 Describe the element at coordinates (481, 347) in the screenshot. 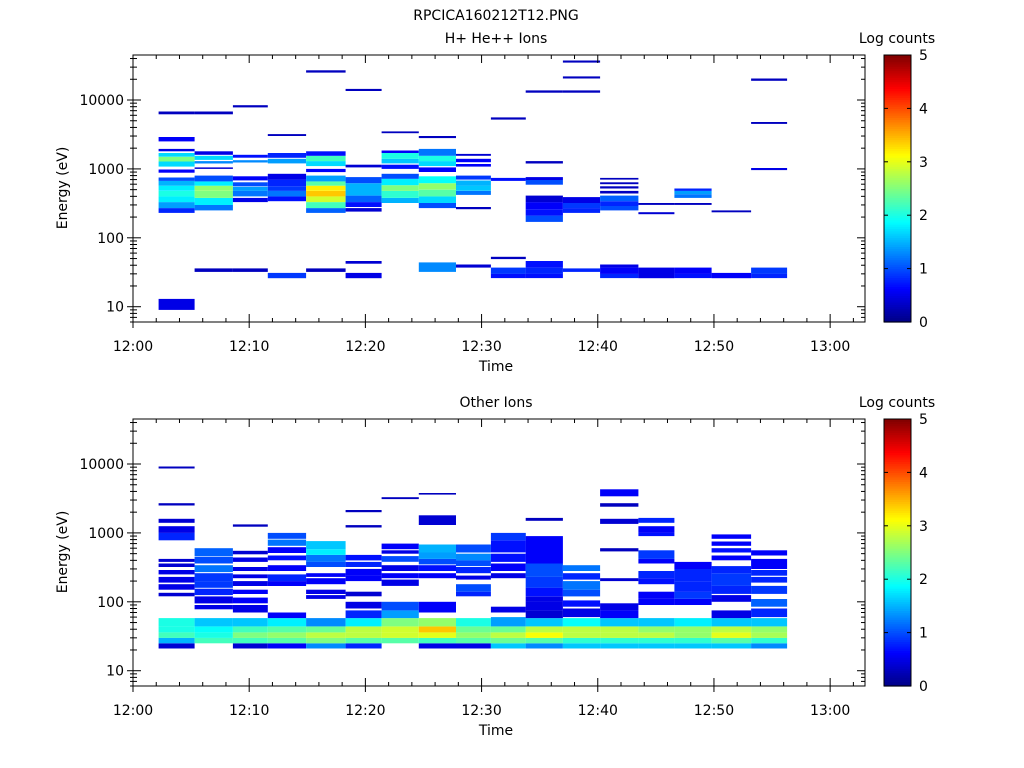

I see `x-tick-label: 12:30` at that location.